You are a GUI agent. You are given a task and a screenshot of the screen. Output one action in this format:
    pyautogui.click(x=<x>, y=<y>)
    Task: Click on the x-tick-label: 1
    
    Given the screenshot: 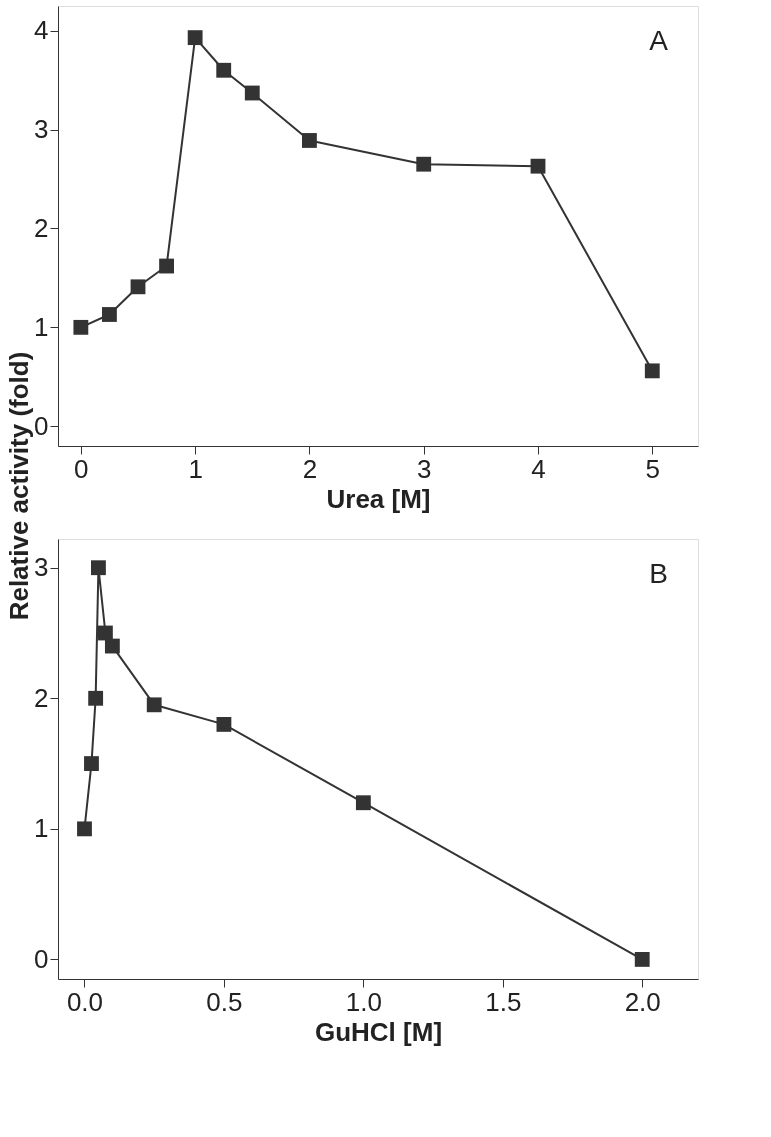 What is the action you would take?
    pyautogui.click(x=195, y=468)
    